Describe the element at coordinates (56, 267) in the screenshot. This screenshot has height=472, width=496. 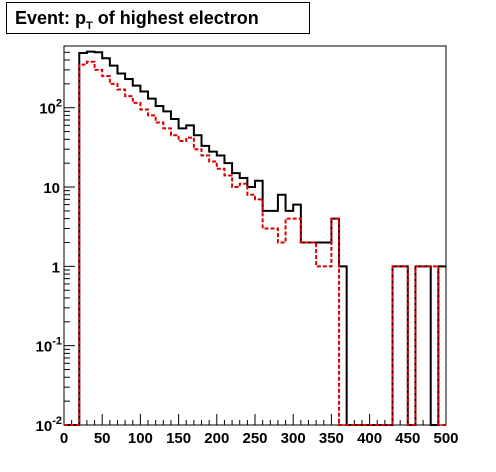
I see `y-tick-label: 1` at that location.